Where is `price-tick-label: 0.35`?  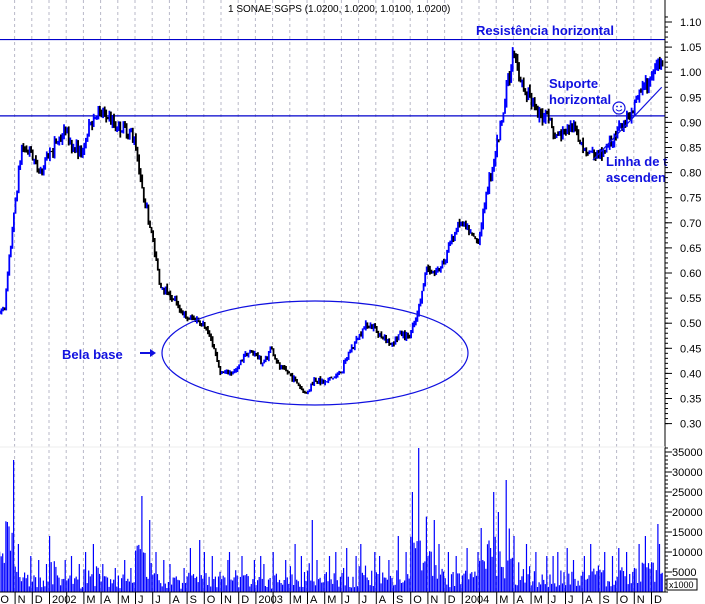
price-tick-label: 0.35 is located at coordinates (690, 400).